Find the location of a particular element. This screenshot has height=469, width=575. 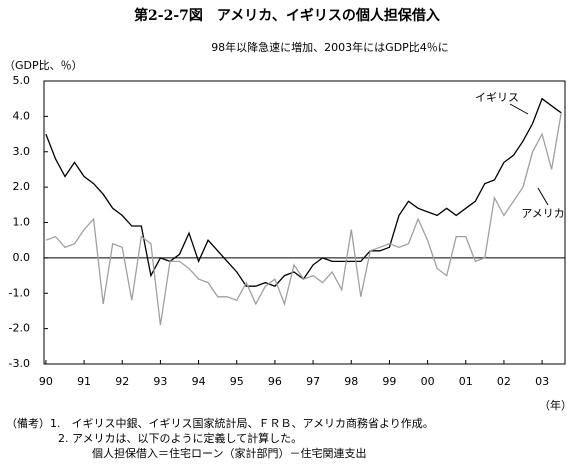

chart-subtitle: 98年以降急速に増加、2003年にはGDP比4％に is located at coordinates (330, 47).